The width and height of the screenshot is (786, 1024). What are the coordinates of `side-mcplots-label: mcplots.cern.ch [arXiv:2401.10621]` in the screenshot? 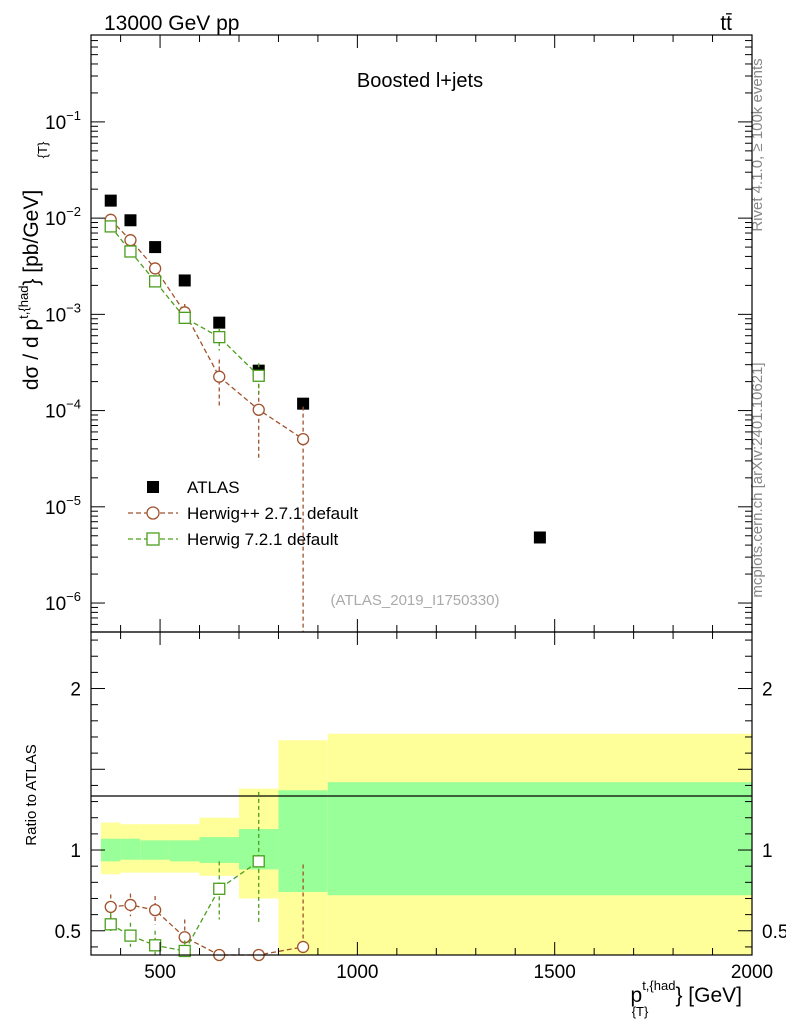 It's located at (757, 479).